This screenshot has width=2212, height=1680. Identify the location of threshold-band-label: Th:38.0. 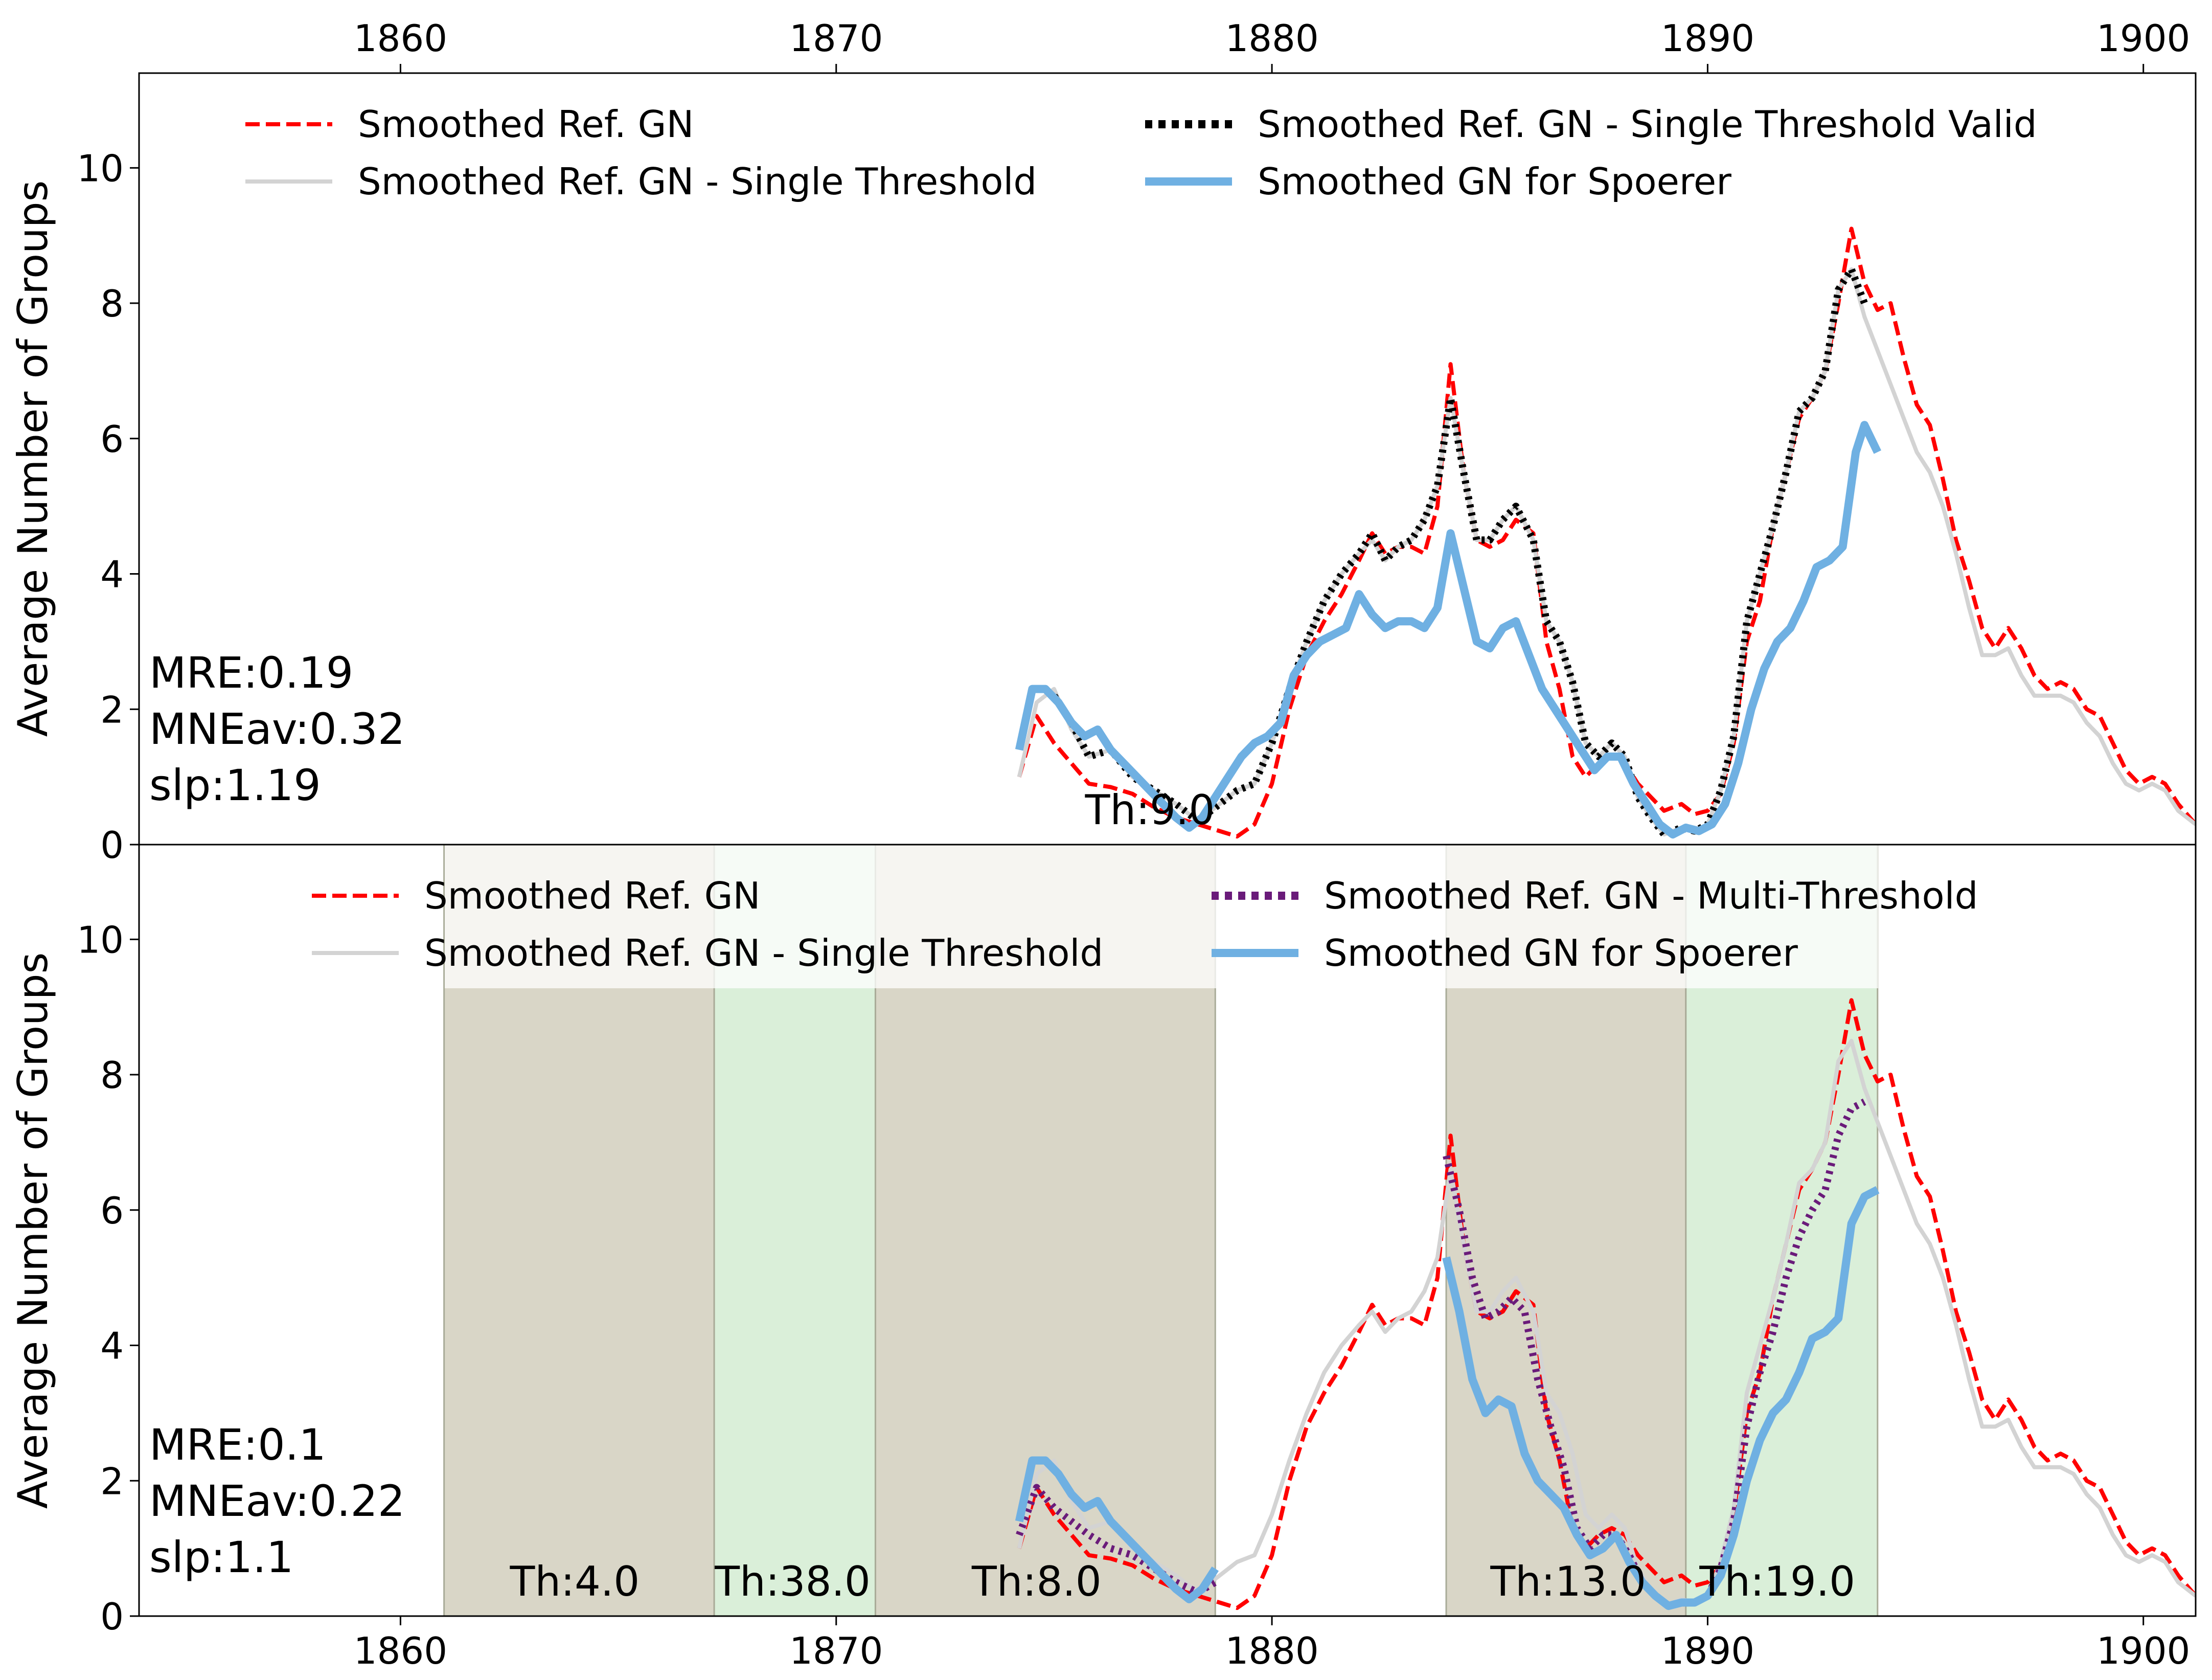
(792, 1581).